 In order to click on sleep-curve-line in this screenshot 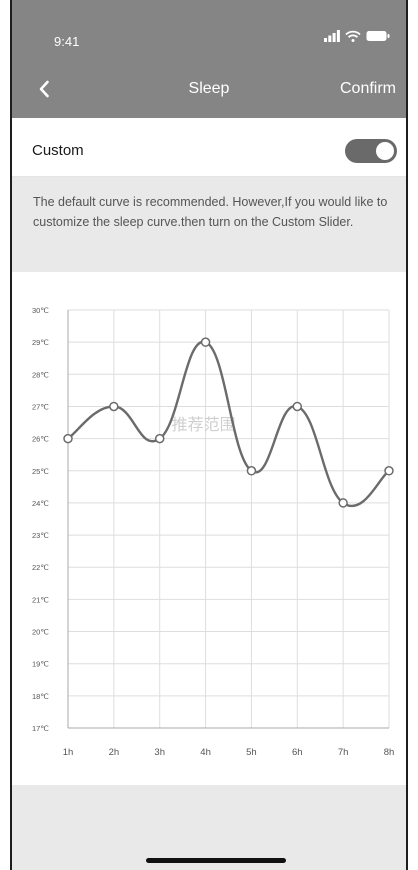, I will do `click(228, 423)`.